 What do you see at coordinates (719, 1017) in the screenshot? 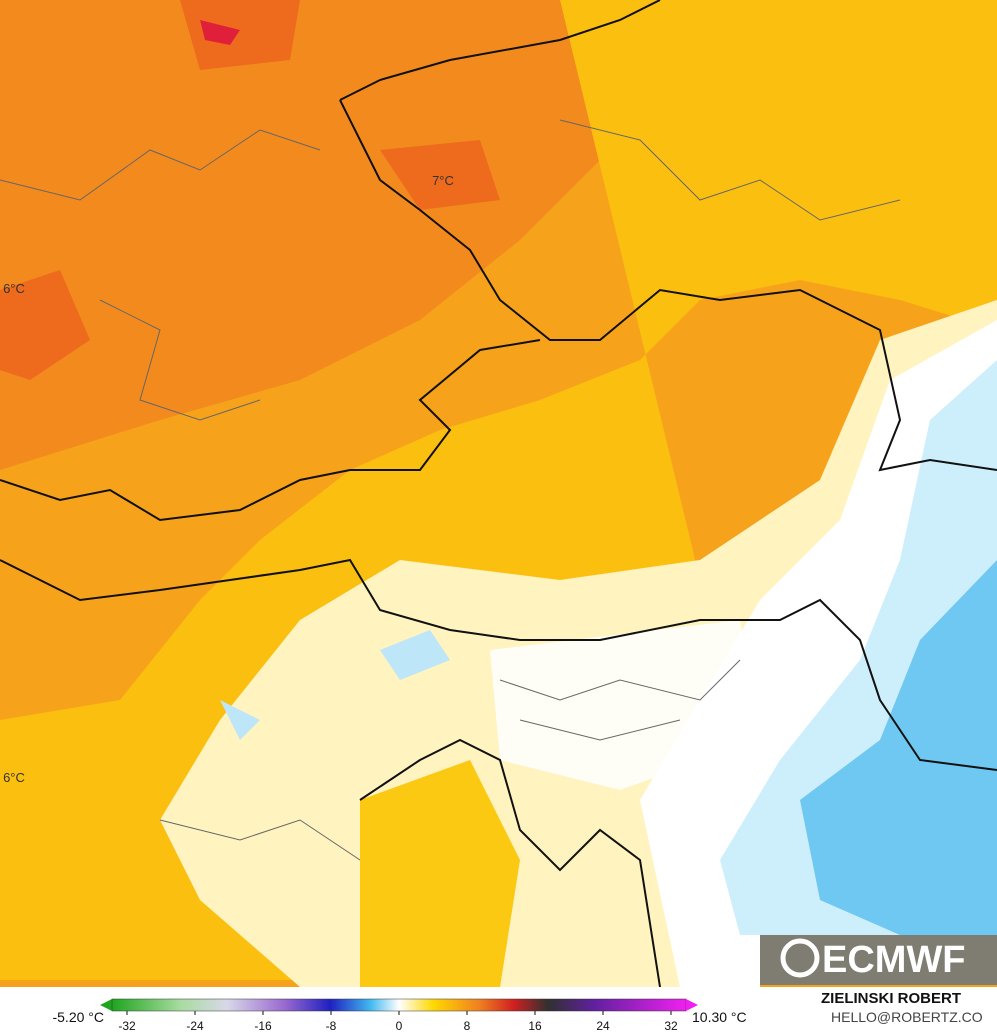
I see `max-label: 10.30 °C` at bounding box center [719, 1017].